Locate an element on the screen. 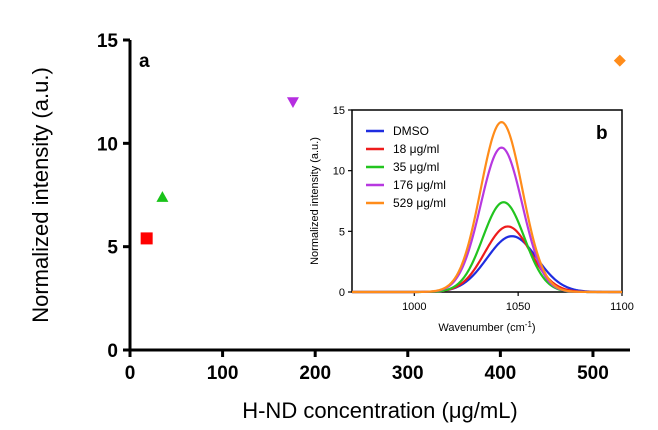 The width and height of the screenshot is (658, 430). inset-x-tick-label: 1050 is located at coordinates (518, 307).